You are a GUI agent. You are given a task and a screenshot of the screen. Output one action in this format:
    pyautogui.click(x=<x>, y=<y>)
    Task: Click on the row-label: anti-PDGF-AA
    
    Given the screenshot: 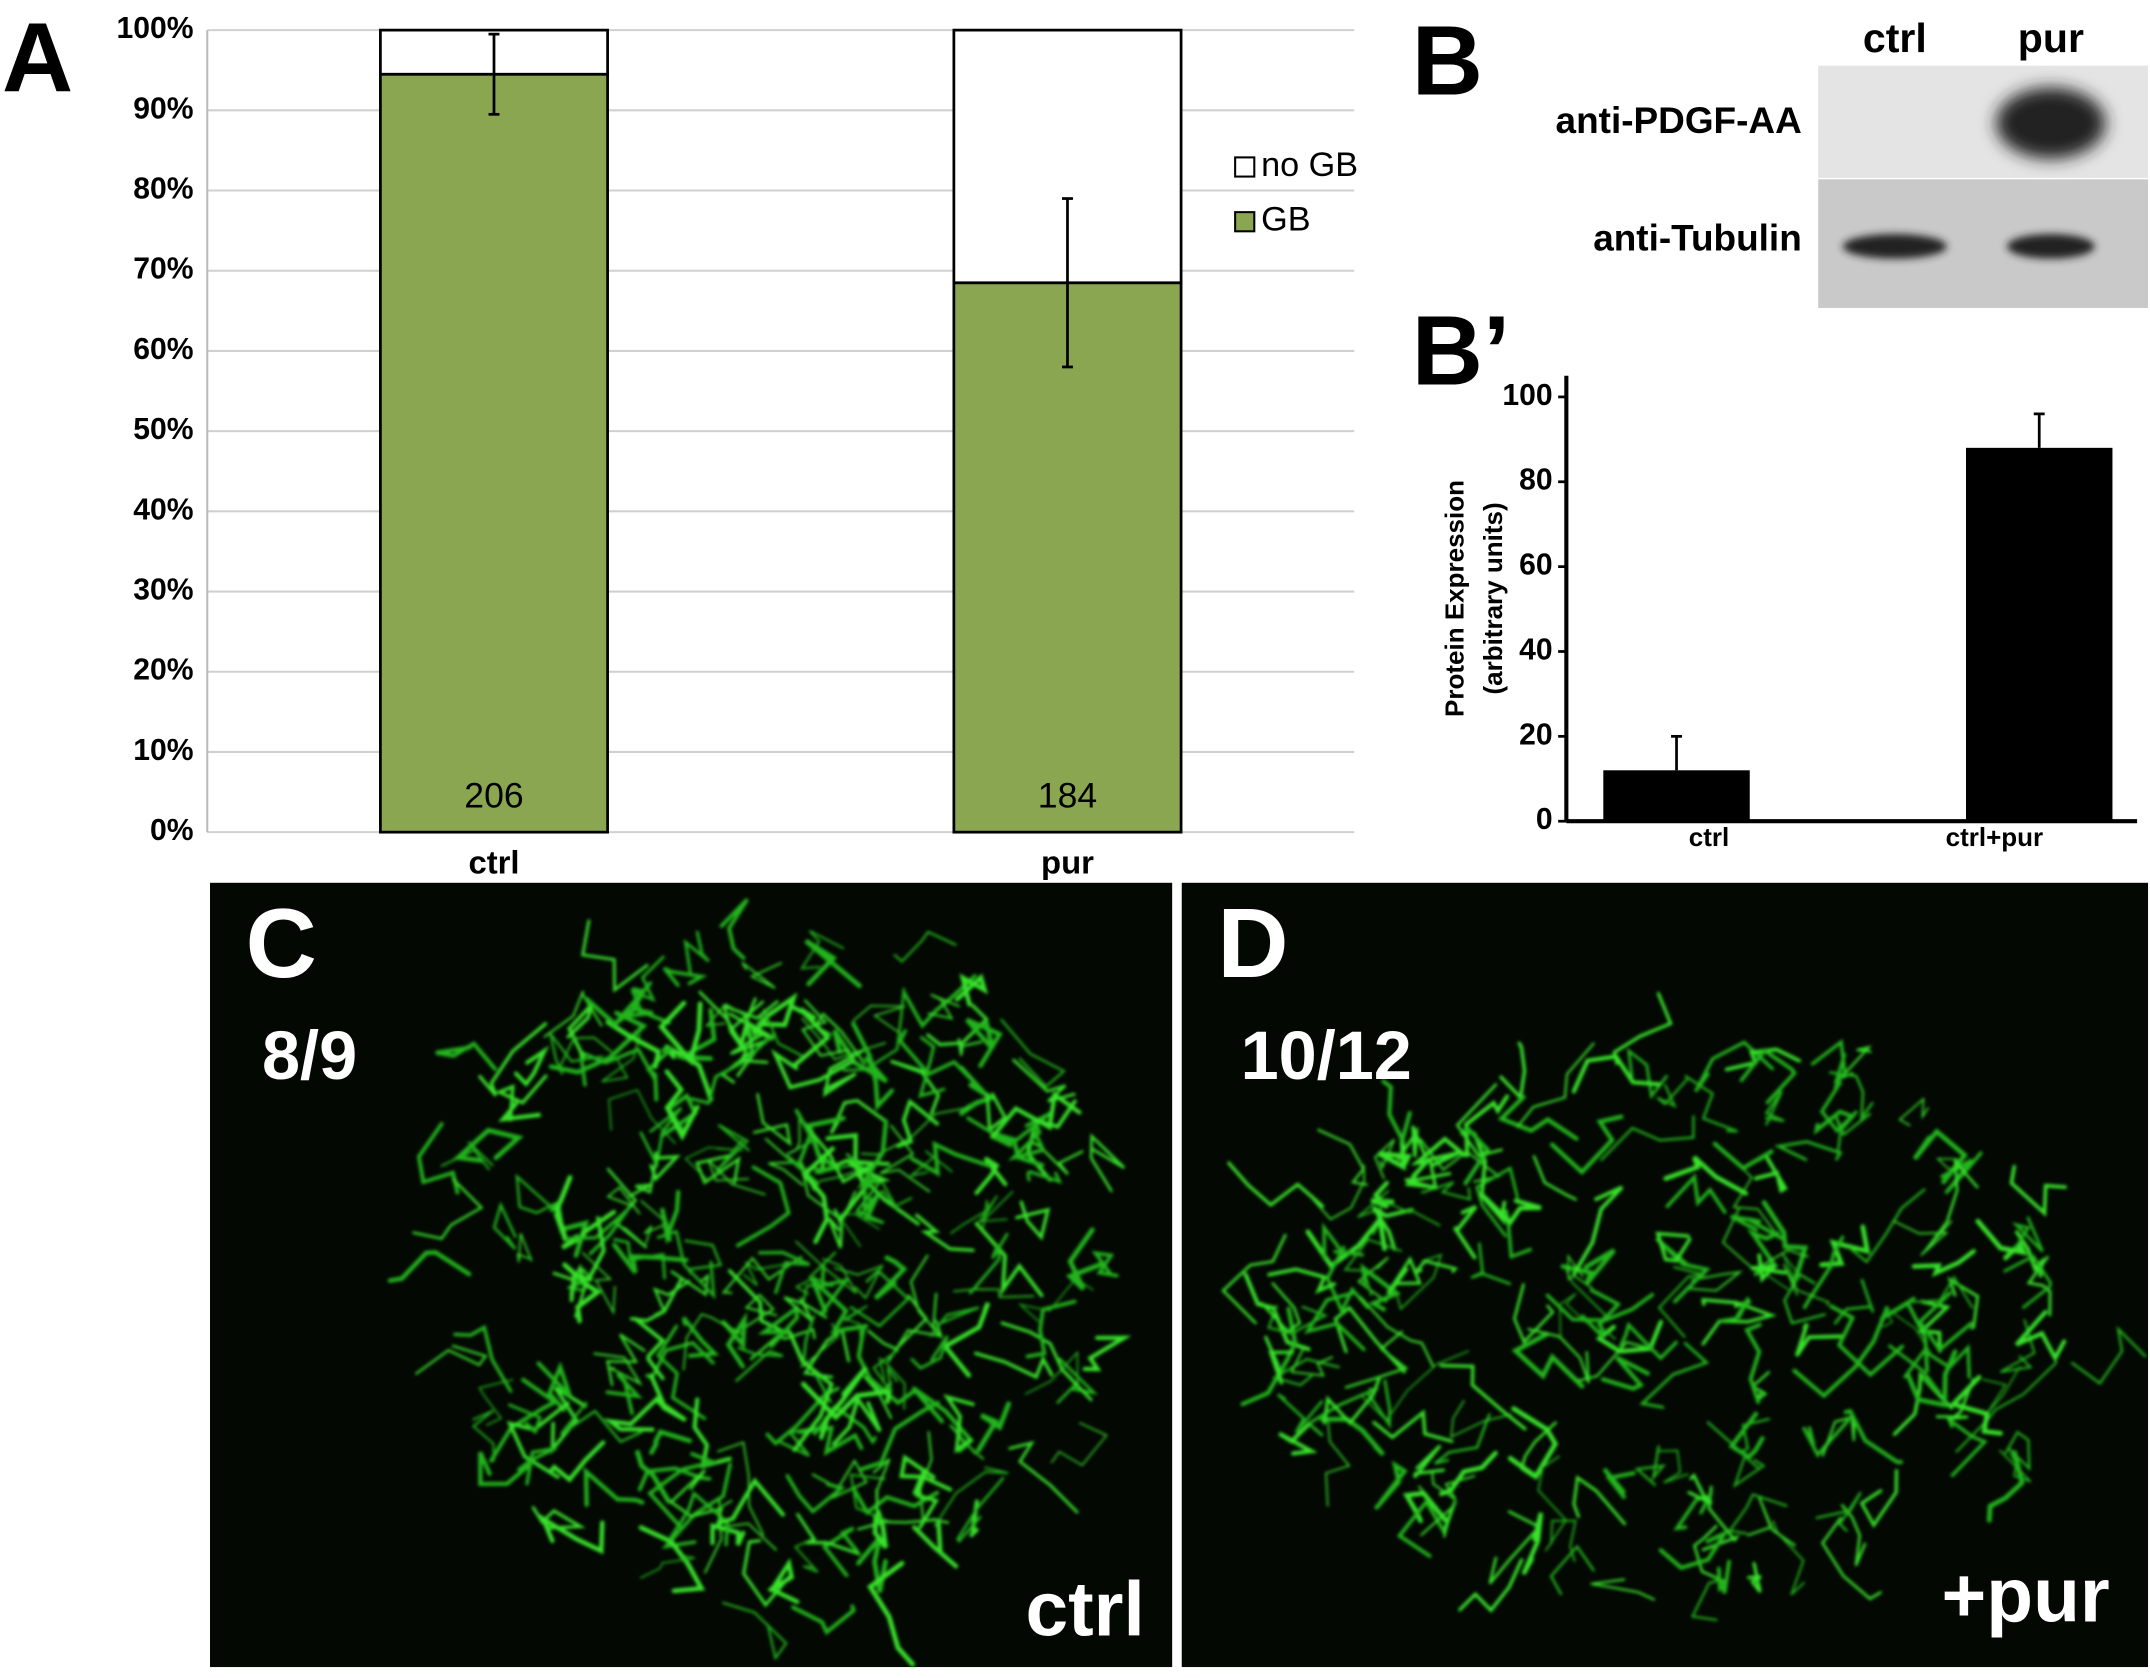 What is the action you would take?
    pyautogui.click(x=1679, y=120)
    